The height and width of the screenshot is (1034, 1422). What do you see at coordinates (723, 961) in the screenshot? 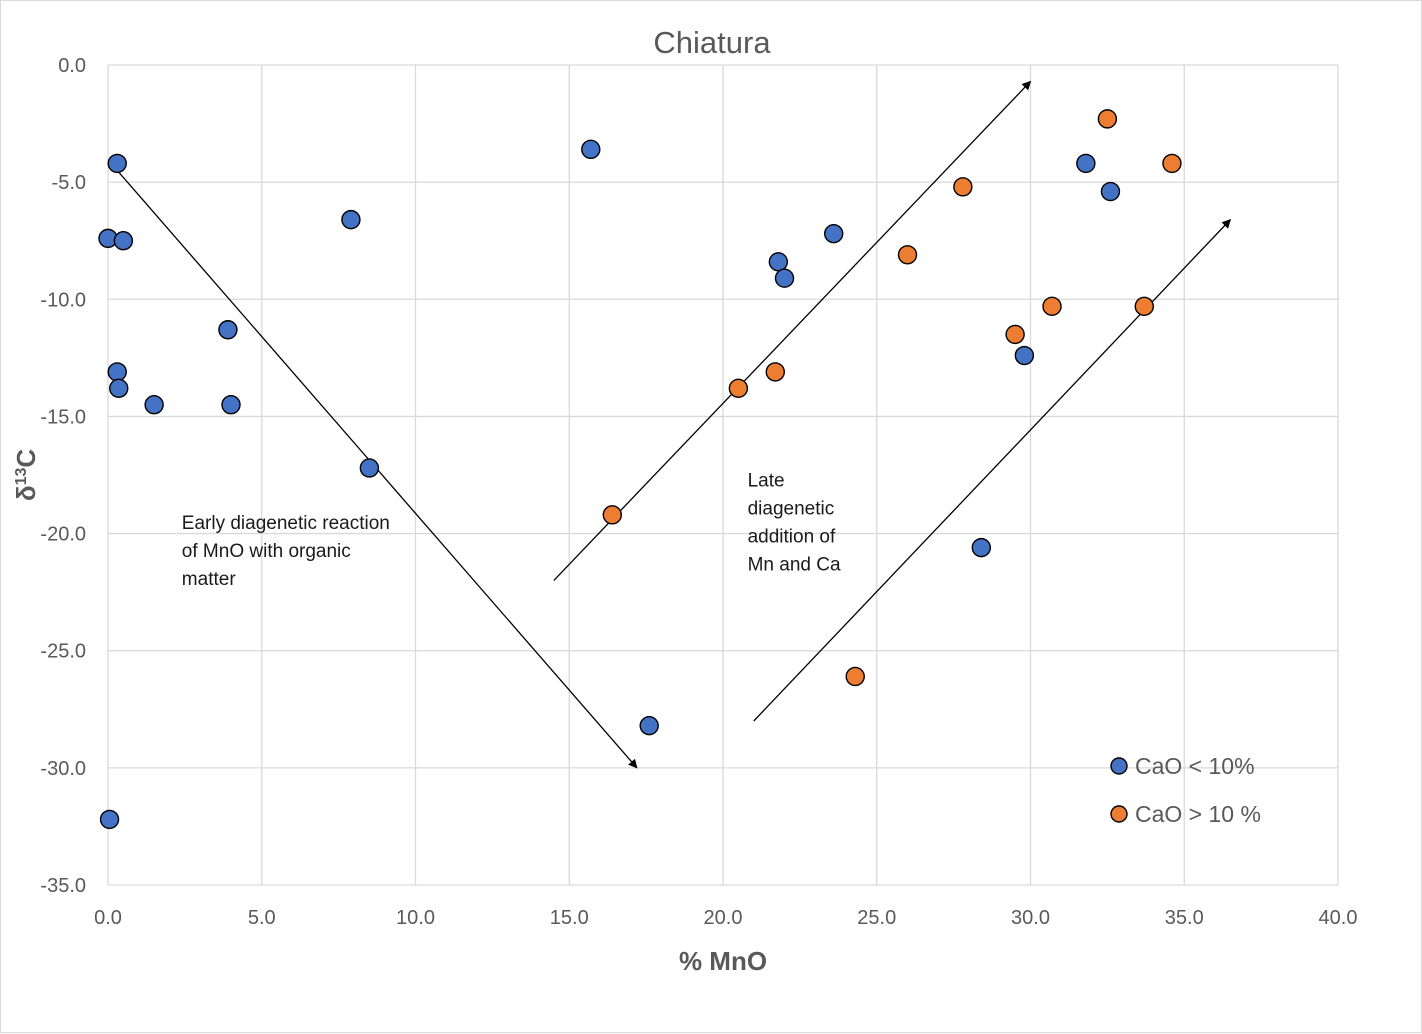
I see `x-axis-title: % MnO` at bounding box center [723, 961].